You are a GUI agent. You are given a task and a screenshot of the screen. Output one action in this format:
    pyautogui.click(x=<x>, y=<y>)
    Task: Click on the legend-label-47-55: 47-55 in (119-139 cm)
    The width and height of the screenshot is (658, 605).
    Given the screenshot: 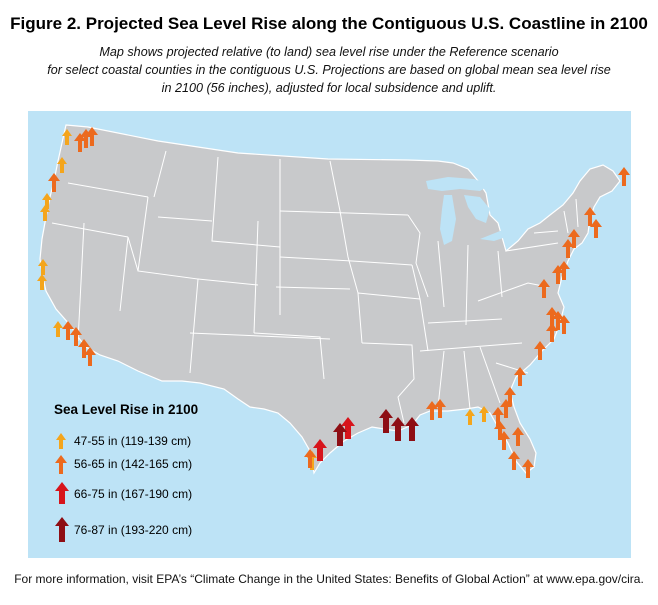 What is the action you would take?
    pyautogui.click(x=133, y=441)
    